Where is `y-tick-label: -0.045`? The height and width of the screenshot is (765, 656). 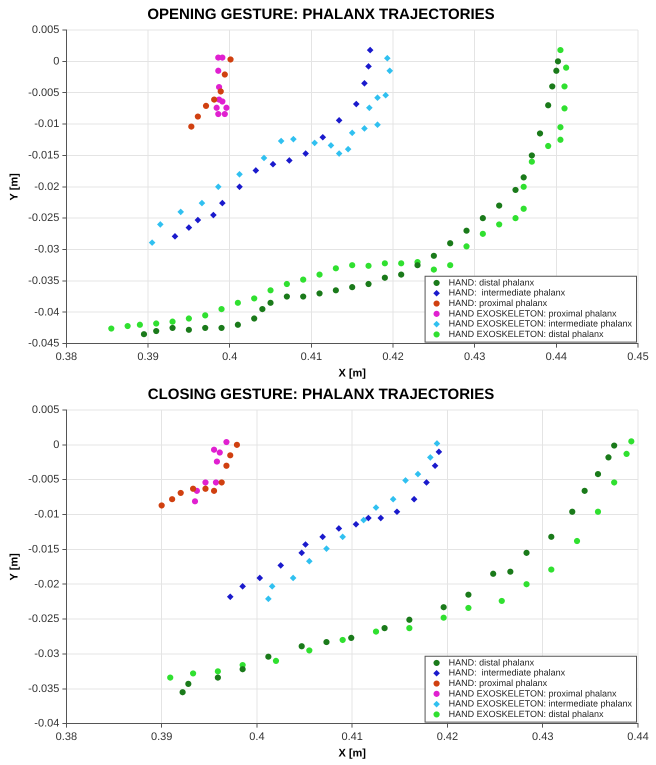 y-tick-label: -0.045 is located at coordinates (44, 344).